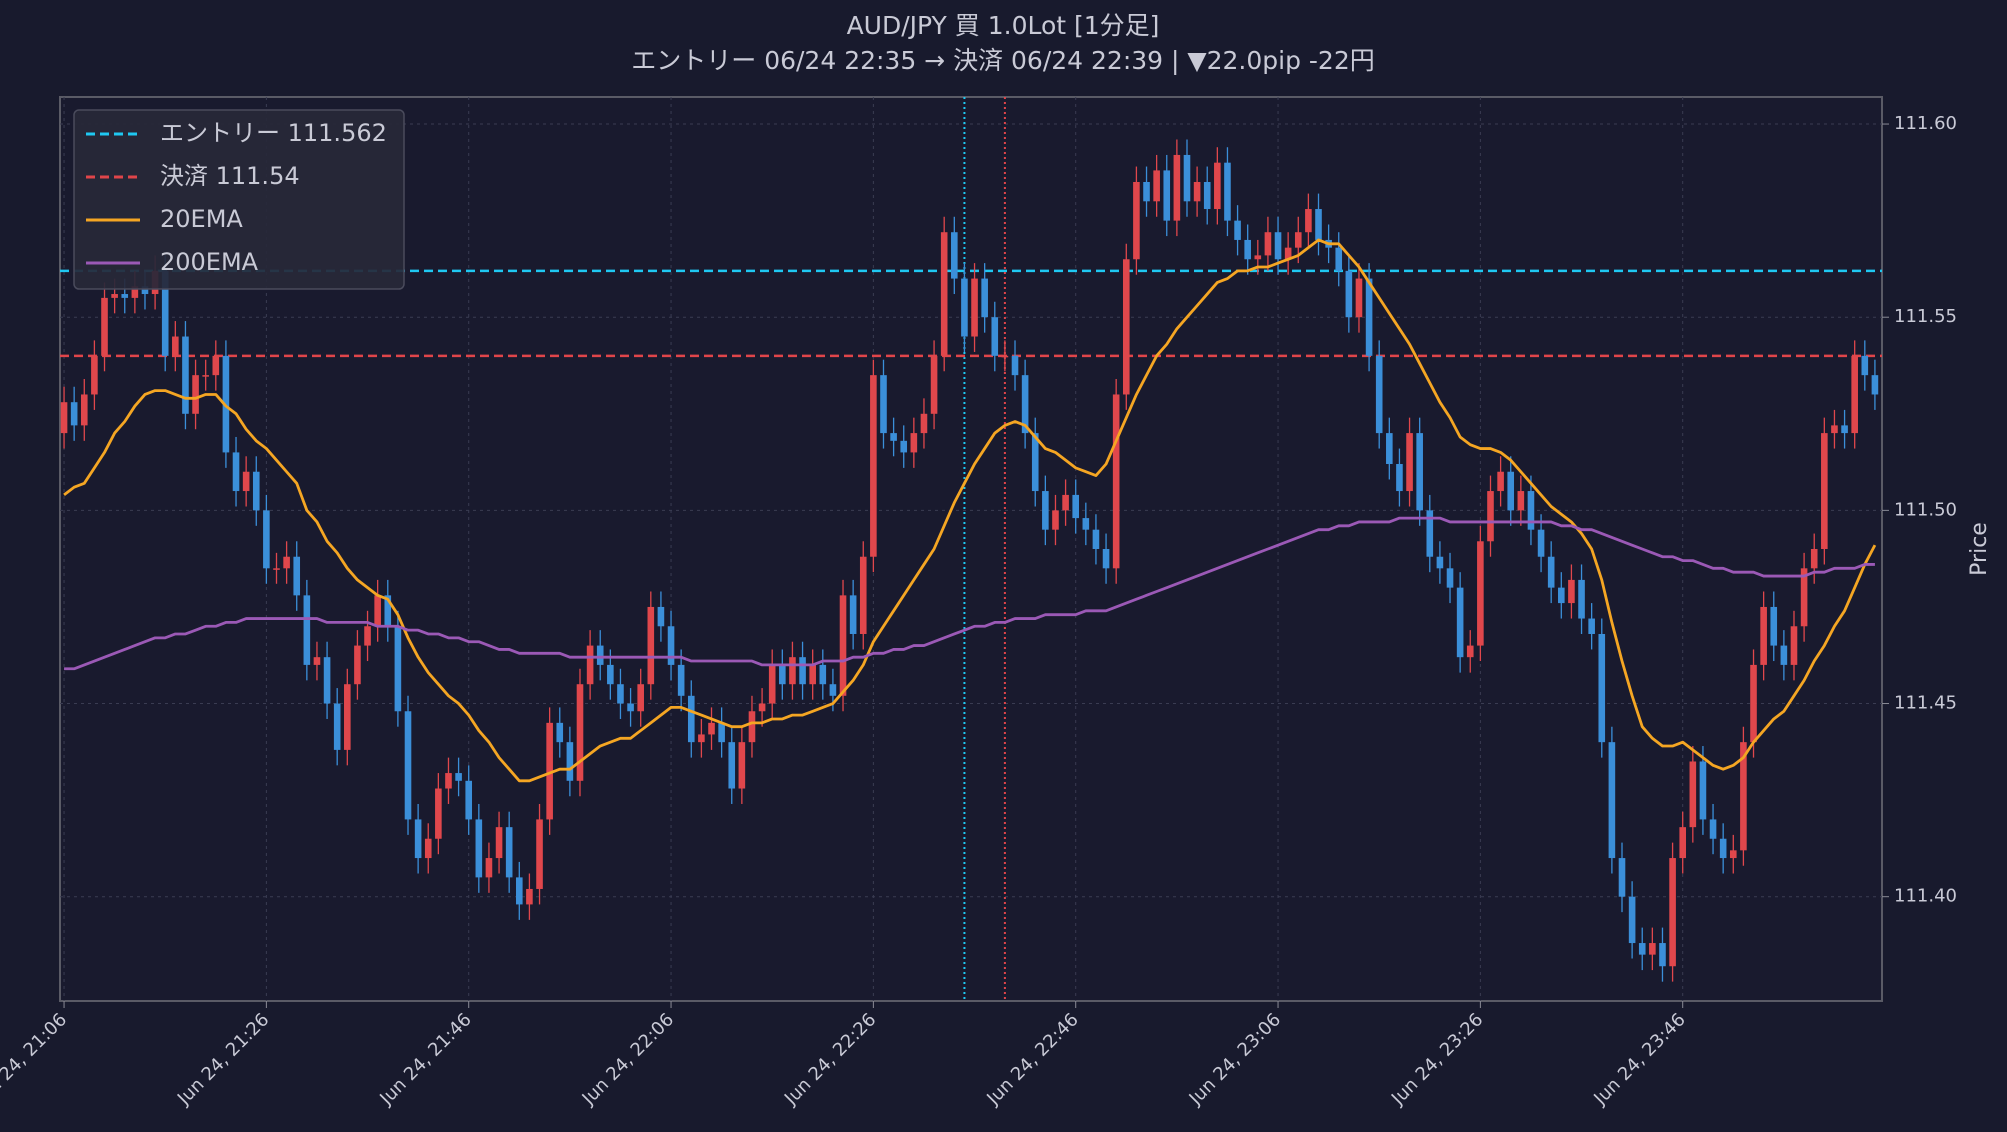 Image resolution: width=2007 pixels, height=1132 pixels. What do you see at coordinates (1925, 896) in the screenshot?
I see `y-tick-label: 111.40` at bounding box center [1925, 896].